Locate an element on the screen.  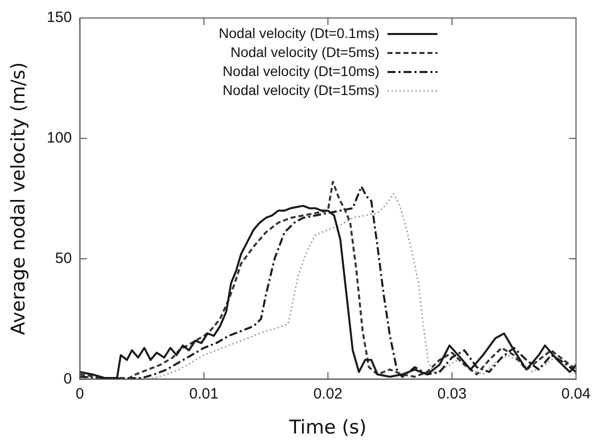
x-tick-label: 0.04 is located at coordinates (576, 393).